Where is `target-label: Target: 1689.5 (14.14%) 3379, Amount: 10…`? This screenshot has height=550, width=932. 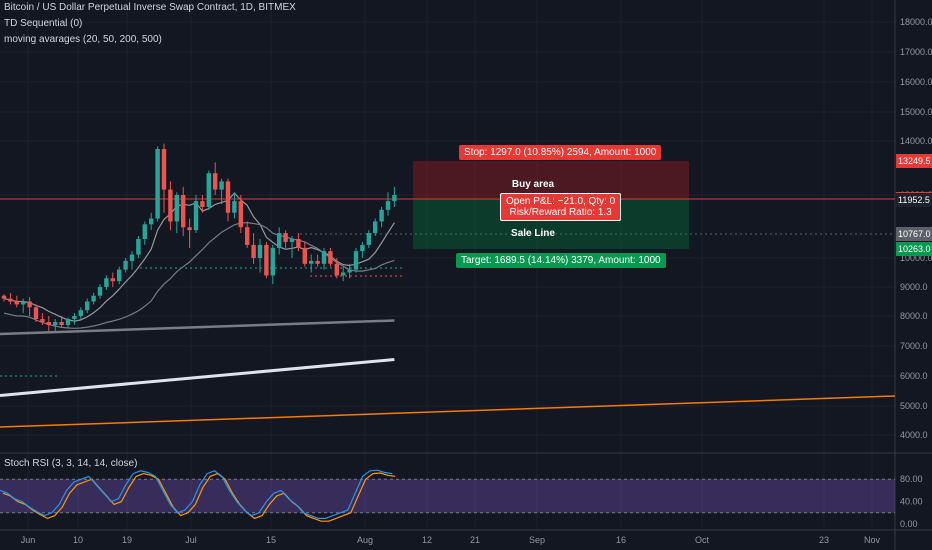 target-label: Target: 1689.5 (14.14%) 3379, Amount: 10… is located at coordinates (561, 260).